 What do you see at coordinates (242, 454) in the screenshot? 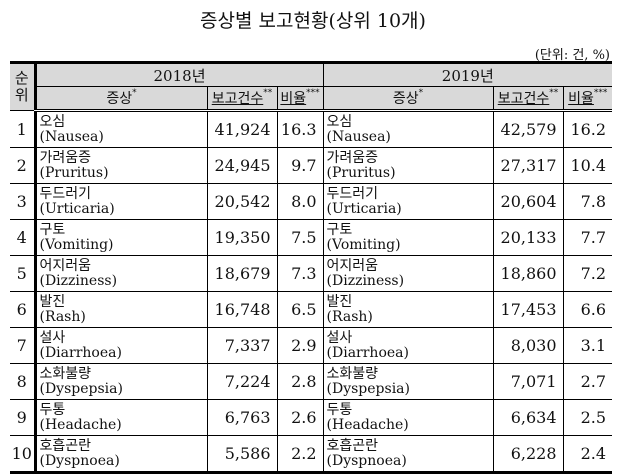
I see `count-cell-2018: 5,586` at bounding box center [242, 454].